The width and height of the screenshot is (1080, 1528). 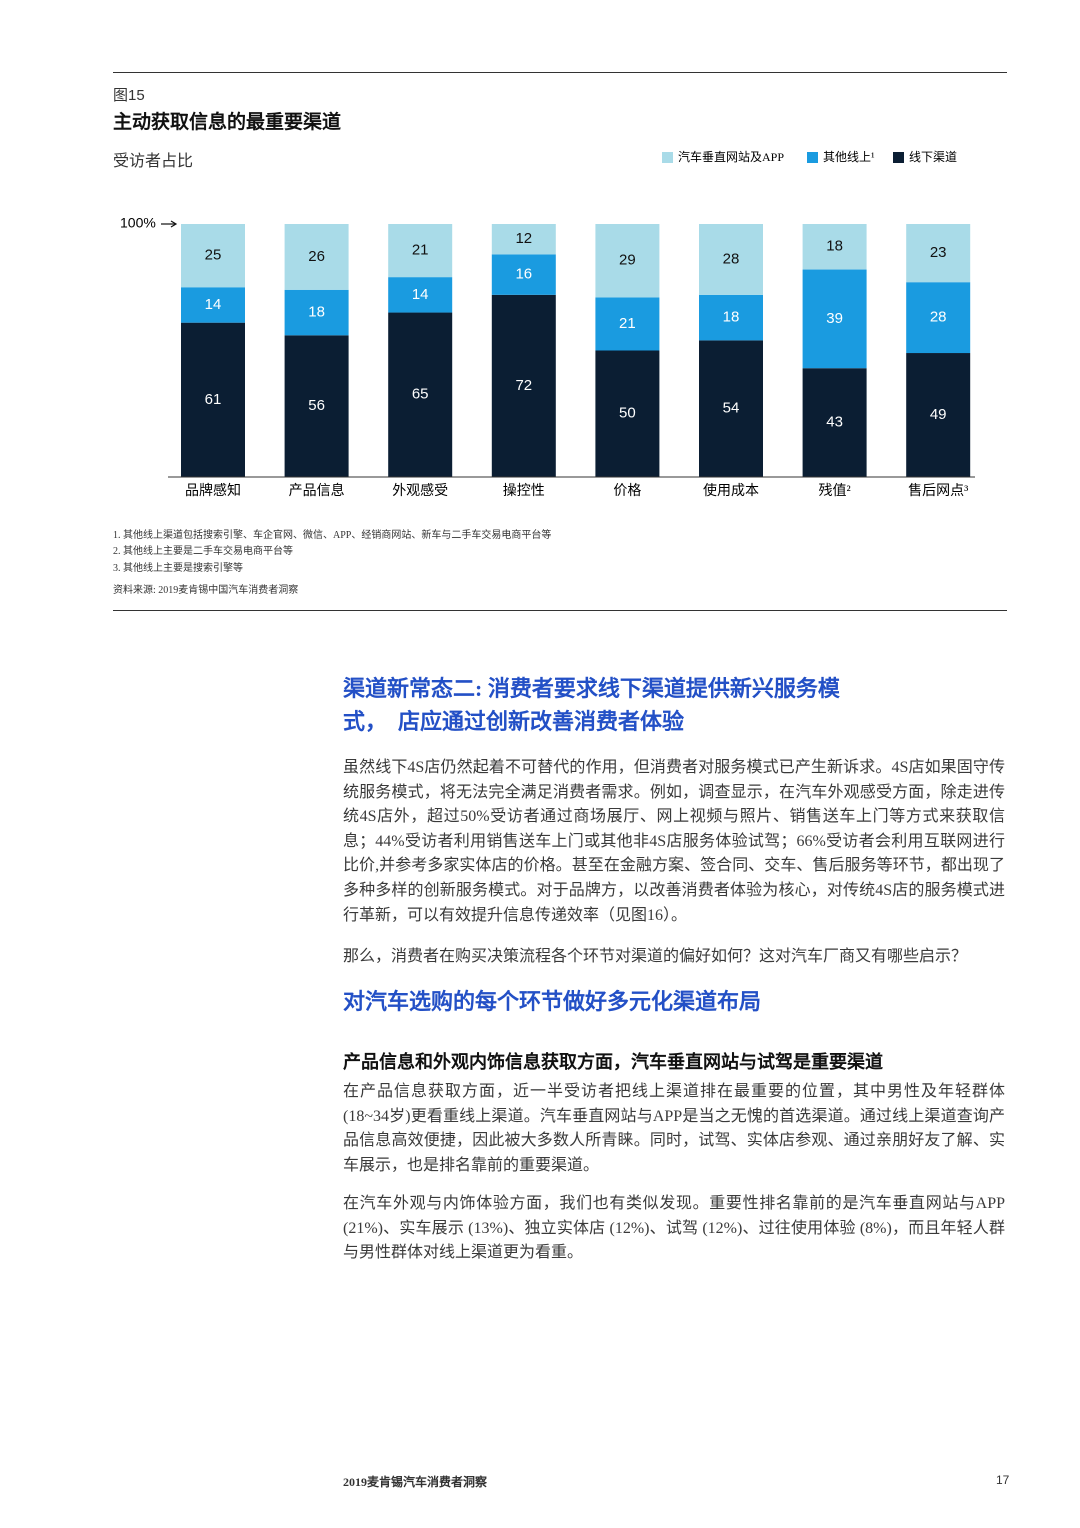 I want to click on footer-title: 2019麦肯锡汽车消费者洞察, so click(x=415, y=1482).